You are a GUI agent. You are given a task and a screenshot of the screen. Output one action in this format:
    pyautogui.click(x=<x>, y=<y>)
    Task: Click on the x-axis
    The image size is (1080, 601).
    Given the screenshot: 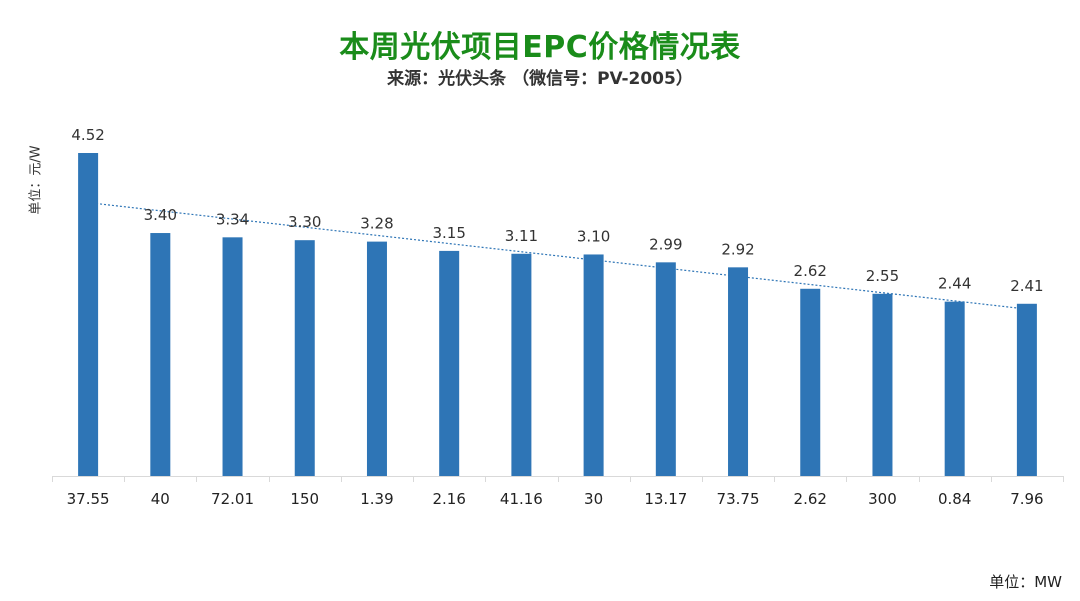 What is the action you would take?
    pyautogui.click(x=558, y=479)
    